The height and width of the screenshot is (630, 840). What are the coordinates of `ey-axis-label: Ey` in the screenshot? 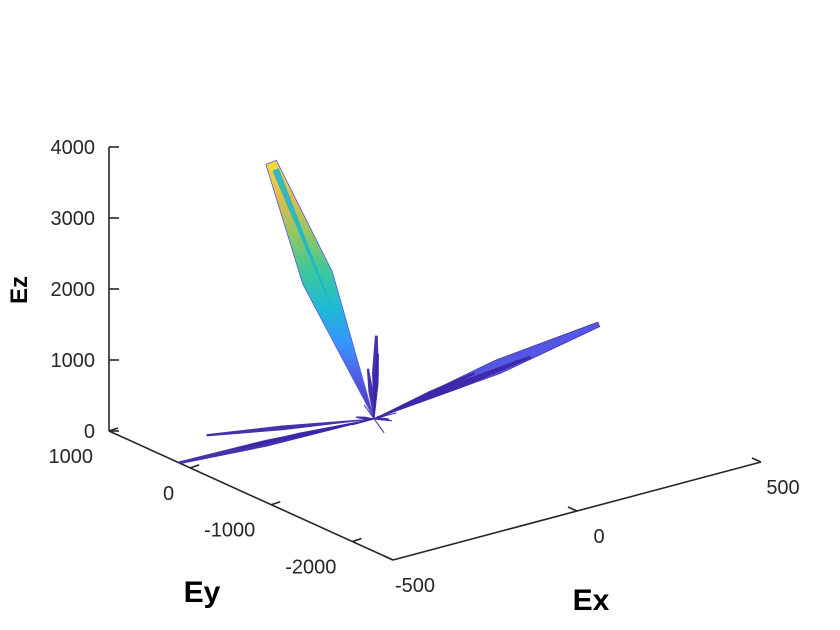 It's located at (202, 592).